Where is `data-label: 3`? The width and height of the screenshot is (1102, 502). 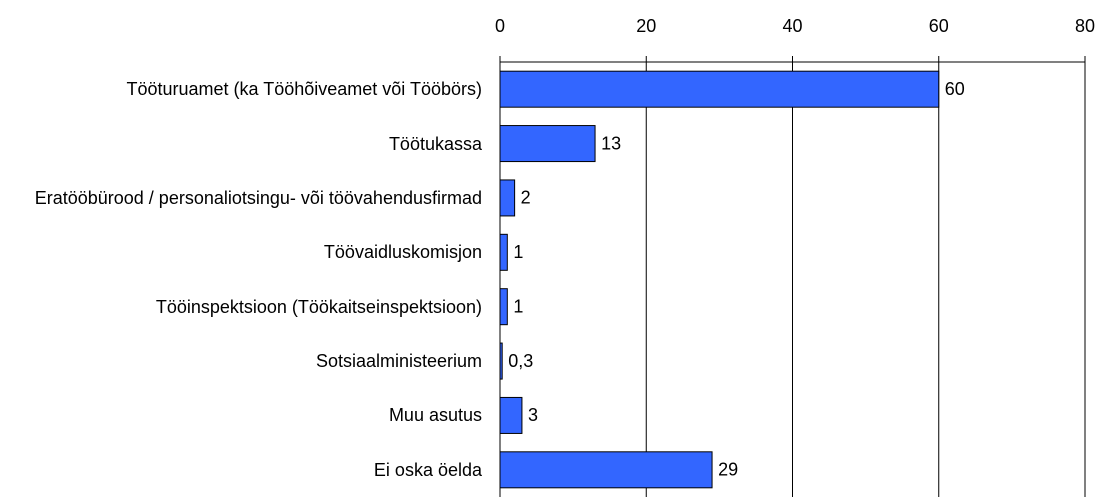 data-label: 3 is located at coordinates (533, 415).